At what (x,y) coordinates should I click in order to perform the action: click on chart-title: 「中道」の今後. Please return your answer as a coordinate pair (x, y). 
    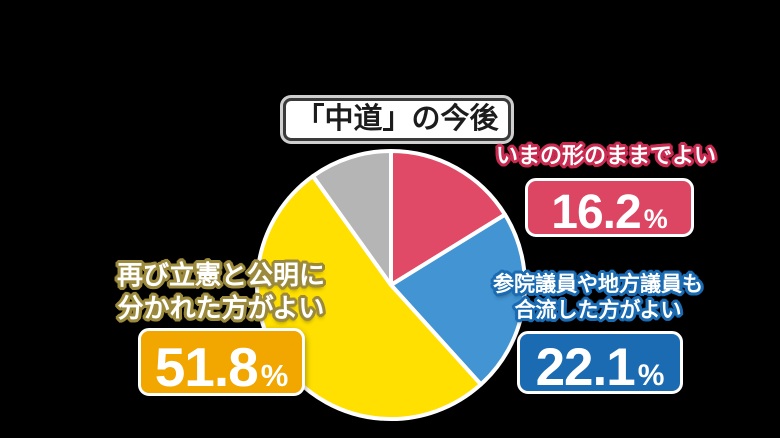
    Looking at the image, I should click on (397, 119).